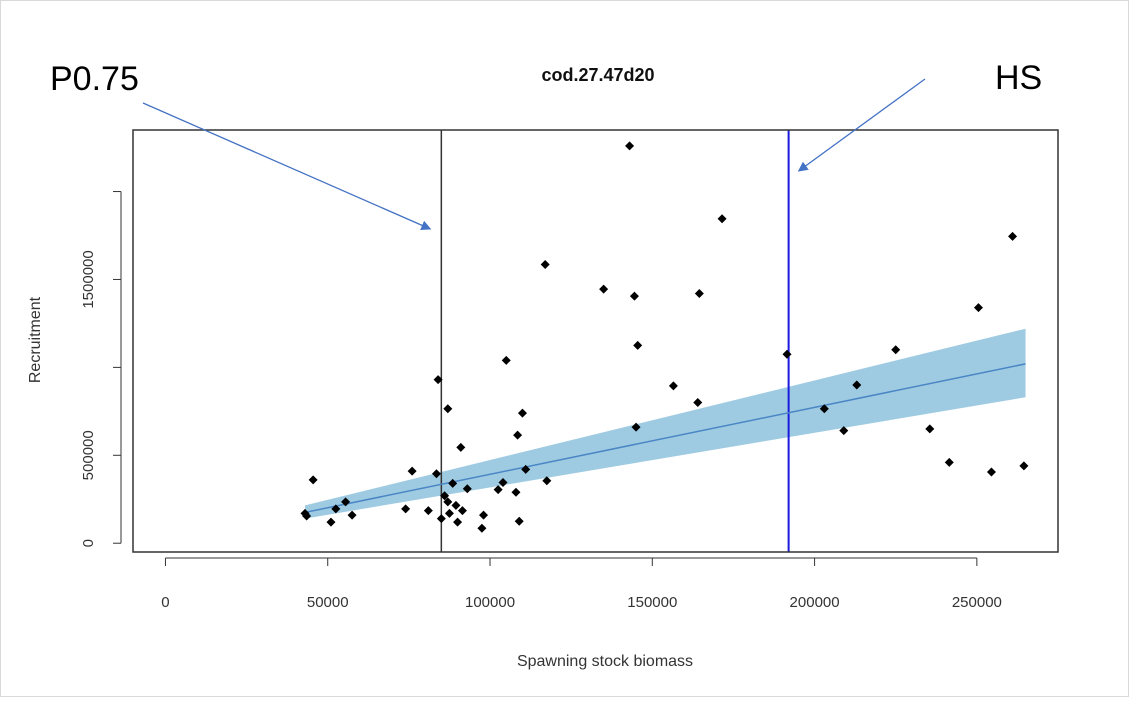  I want to click on y-axis-title: Recruitment, so click(35, 339).